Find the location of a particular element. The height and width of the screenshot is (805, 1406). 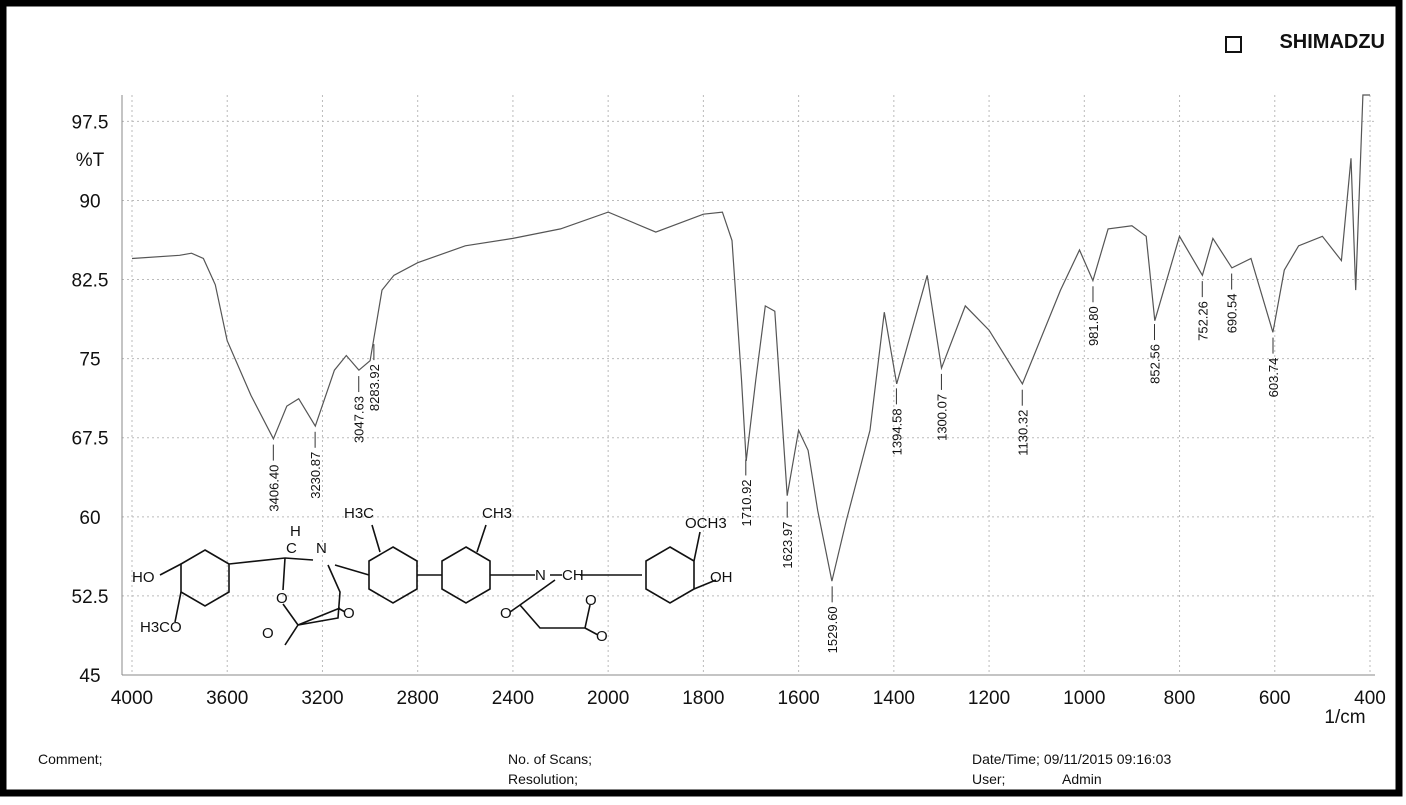

annotation: 852.56 is located at coordinates (1155, 364).